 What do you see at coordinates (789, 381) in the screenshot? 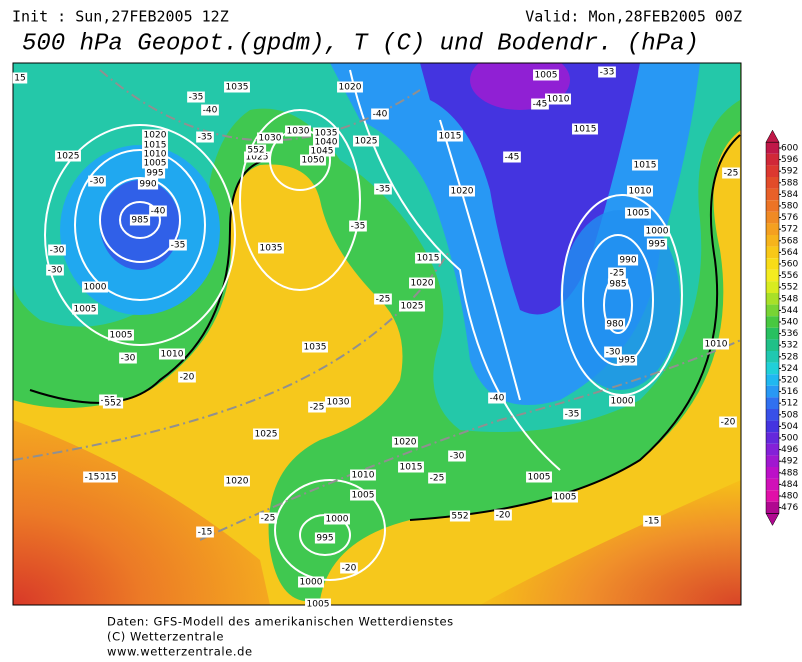
I see `colorbar-label: 520` at bounding box center [789, 381].